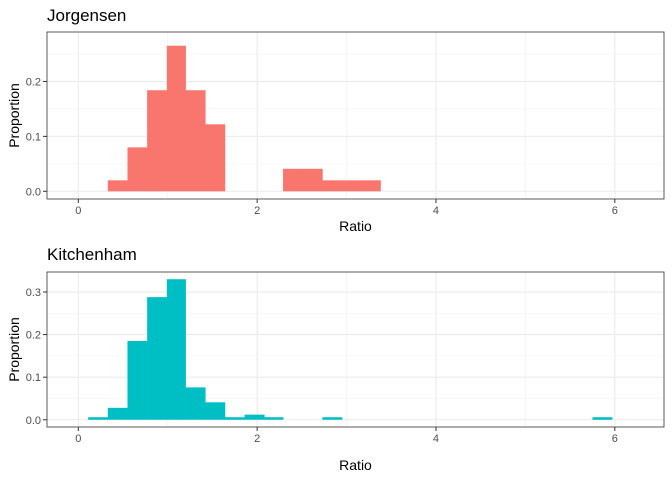  Describe the element at coordinates (33, 293) in the screenshot. I see `kitchenham-y-tick-label: 0.3` at that location.